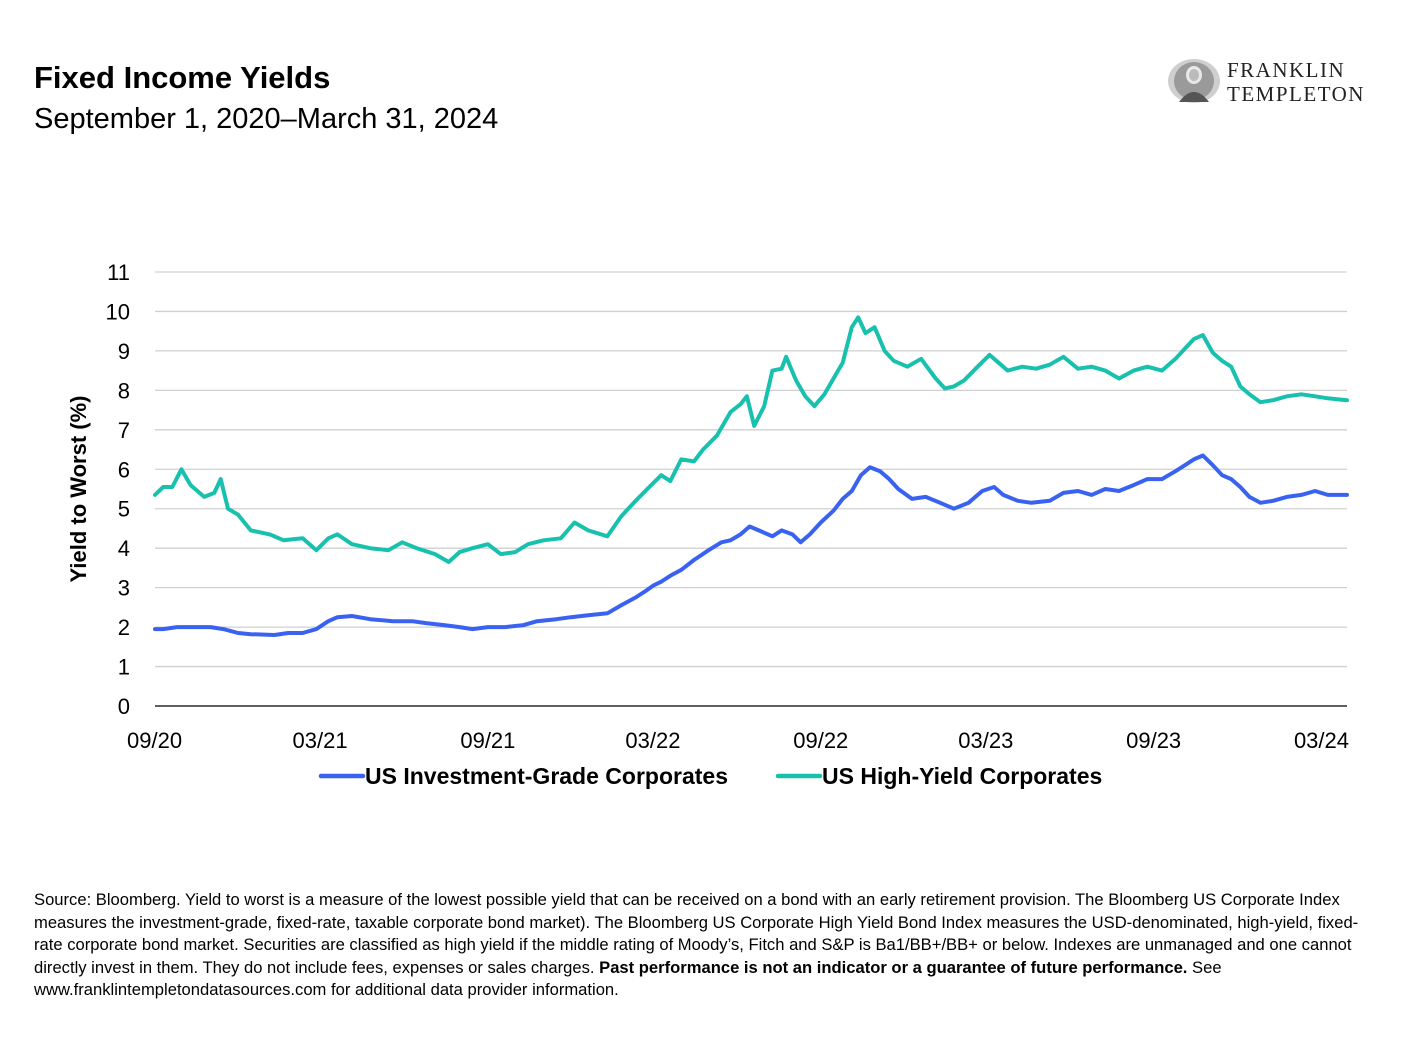 The height and width of the screenshot is (1054, 1412). I want to click on y-tick-label: 11, so click(118, 272).